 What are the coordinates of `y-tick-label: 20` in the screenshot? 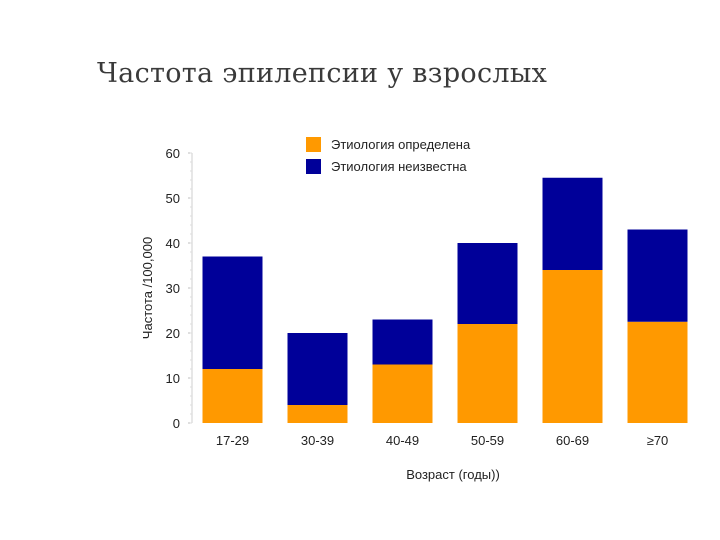 It's located at (173, 333).